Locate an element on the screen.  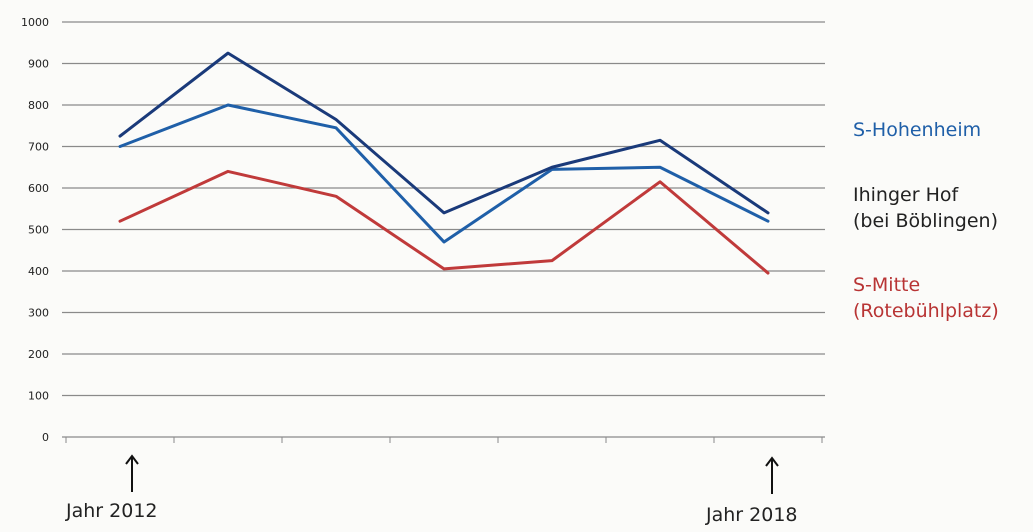
annotation-end-year: Jahr 2018 is located at coordinates (752, 515).